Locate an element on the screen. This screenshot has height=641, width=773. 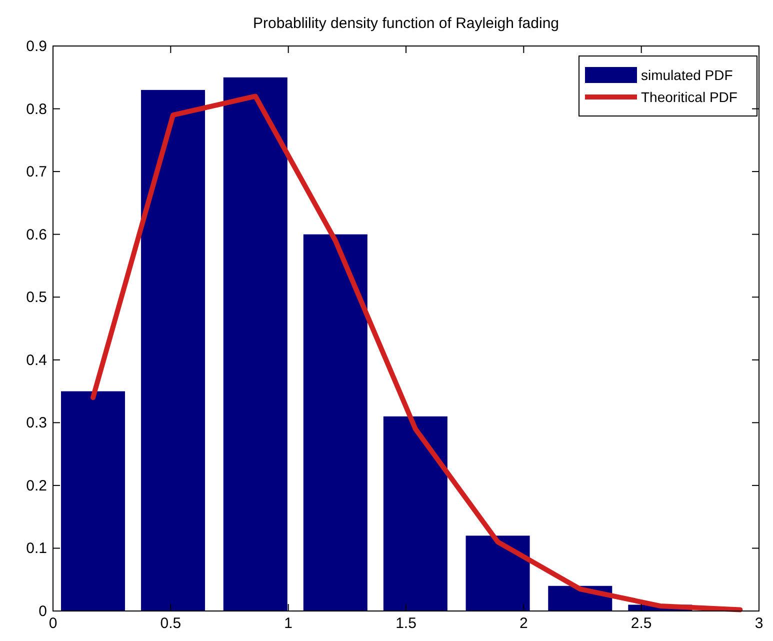
x-tick-label: 0.5 is located at coordinates (171, 623).